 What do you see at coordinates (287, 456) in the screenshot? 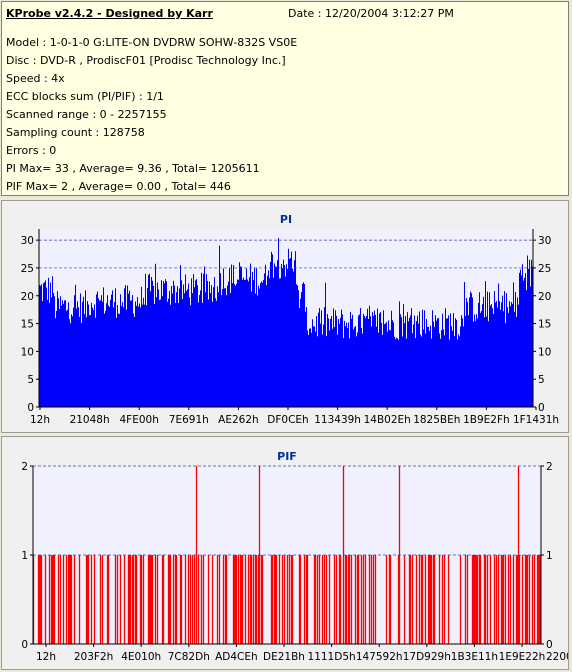
I see `chart-title: PIF` at bounding box center [287, 456].